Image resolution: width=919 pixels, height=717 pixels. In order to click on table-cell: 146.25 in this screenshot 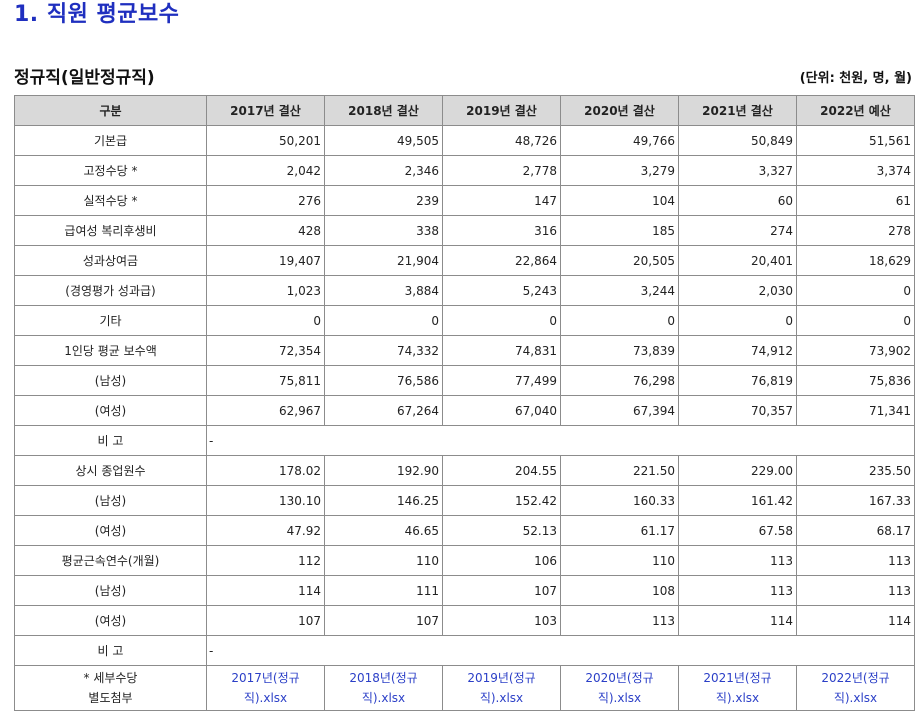, I will do `click(383, 500)`.